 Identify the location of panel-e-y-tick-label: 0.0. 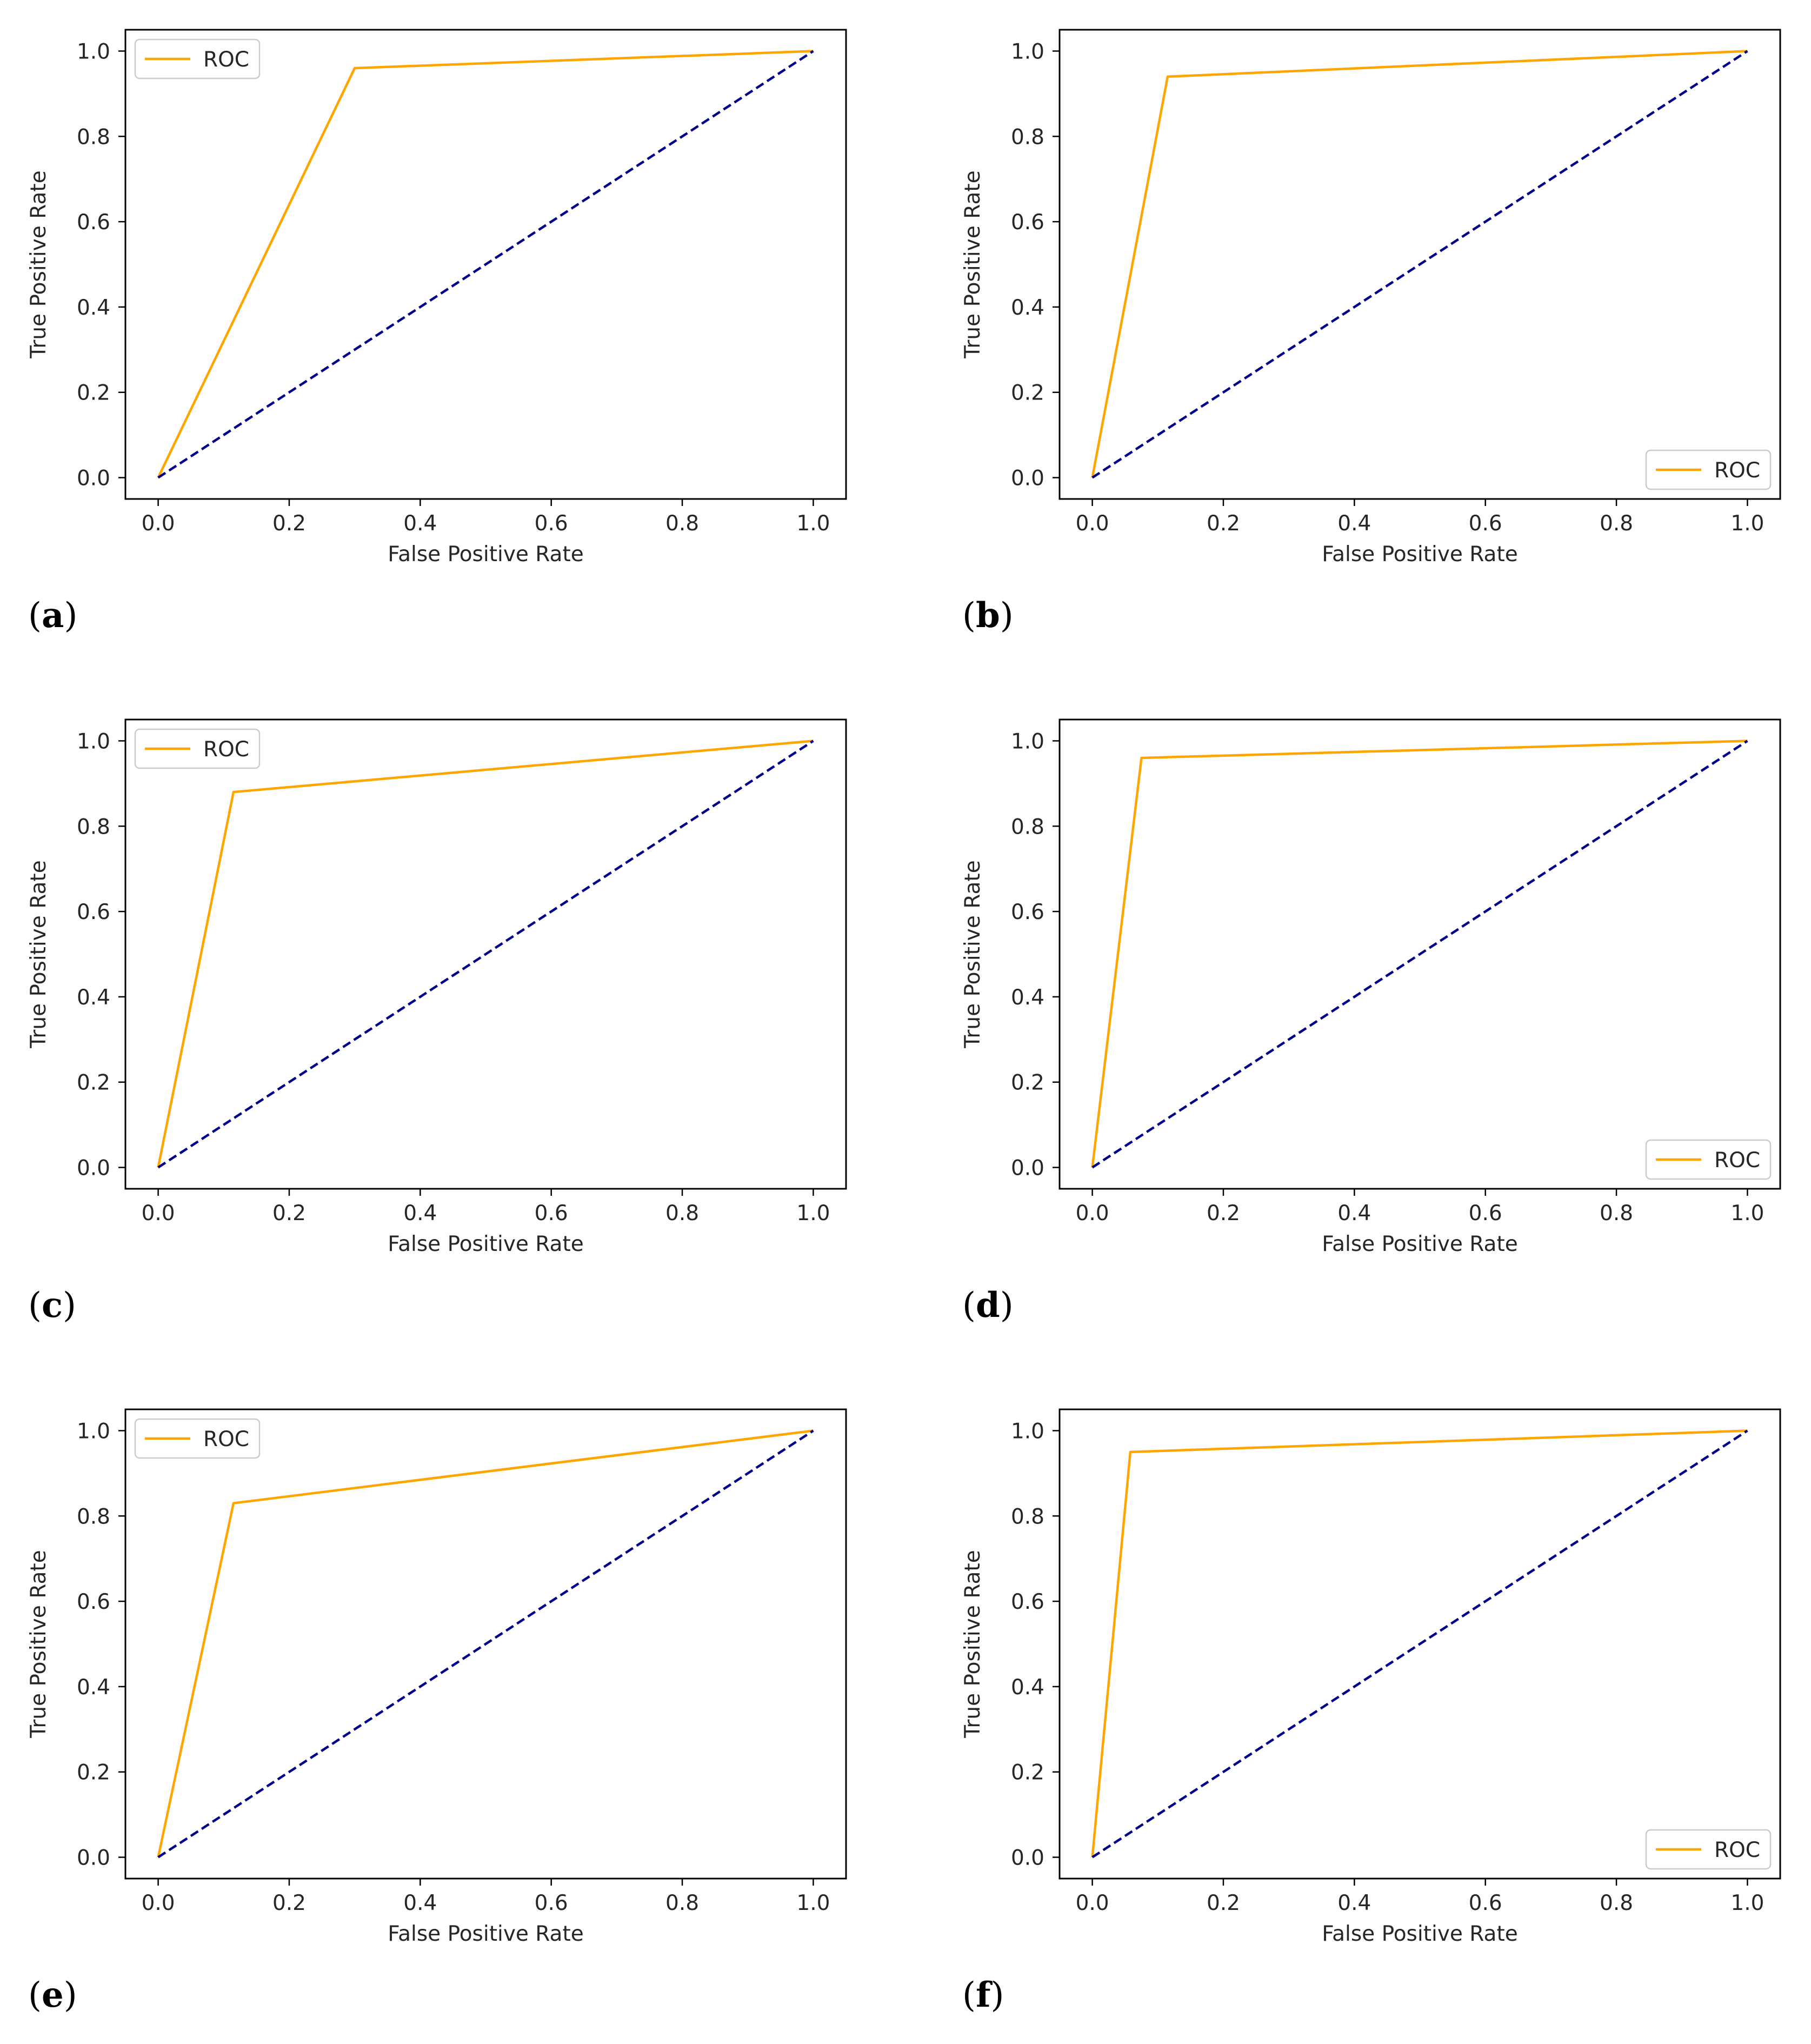
(94, 1858).